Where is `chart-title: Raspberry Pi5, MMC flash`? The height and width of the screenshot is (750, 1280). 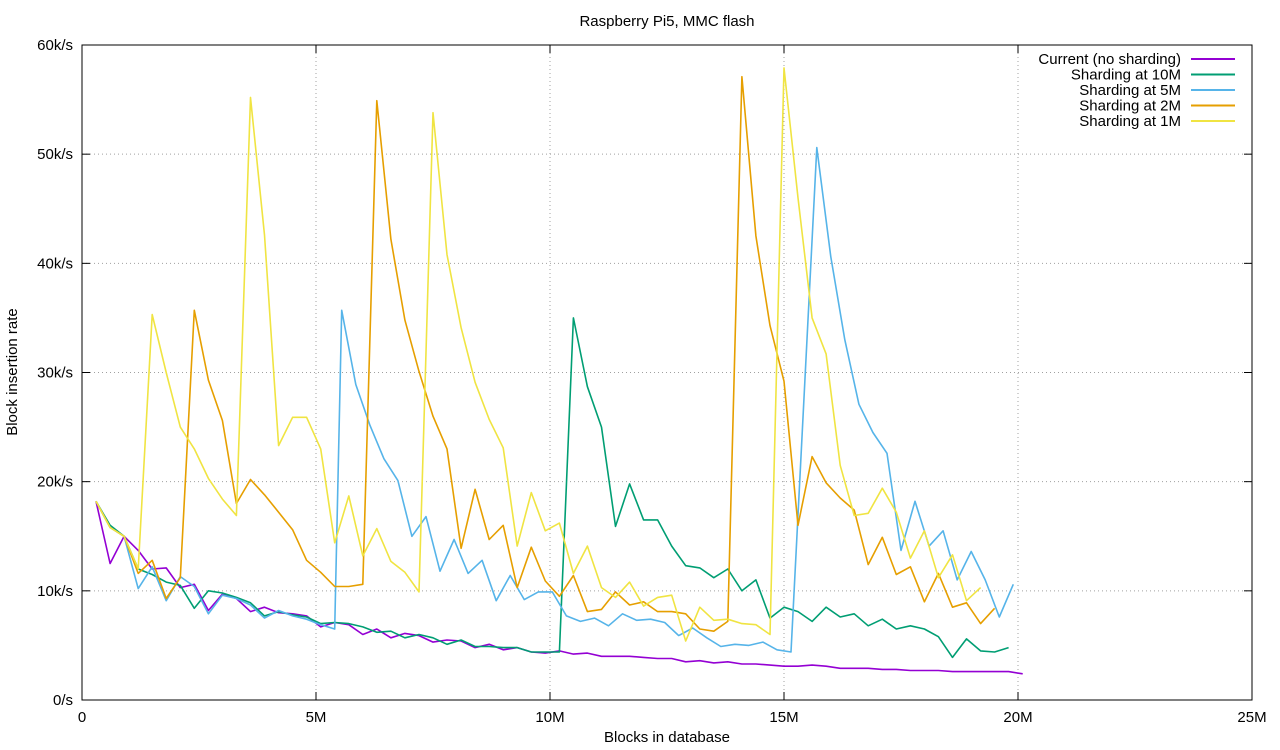 chart-title: Raspberry Pi5, MMC flash is located at coordinates (666, 21).